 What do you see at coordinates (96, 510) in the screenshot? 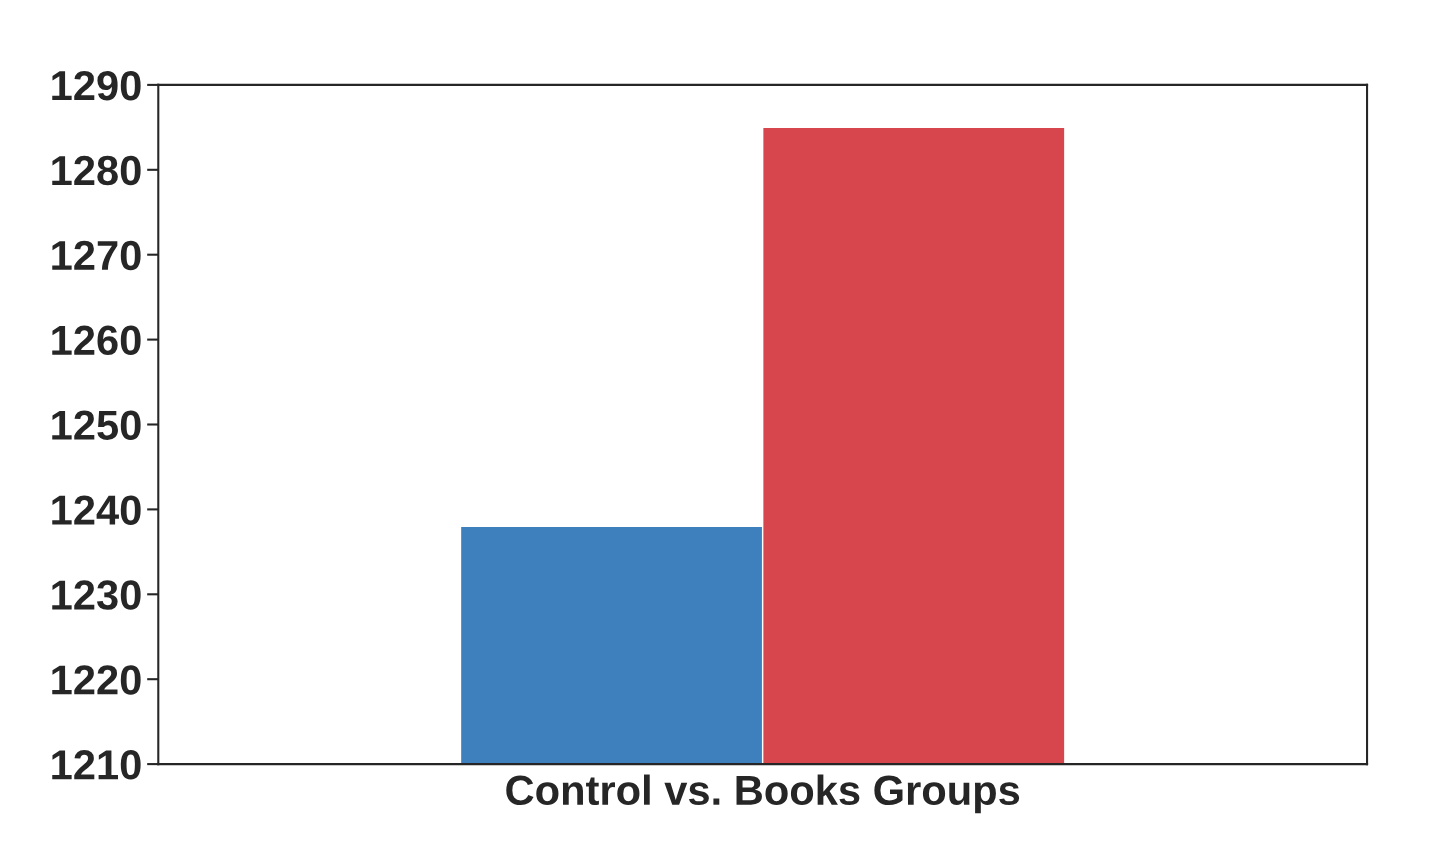
I see `y-tick-label: 1240` at bounding box center [96, 510].